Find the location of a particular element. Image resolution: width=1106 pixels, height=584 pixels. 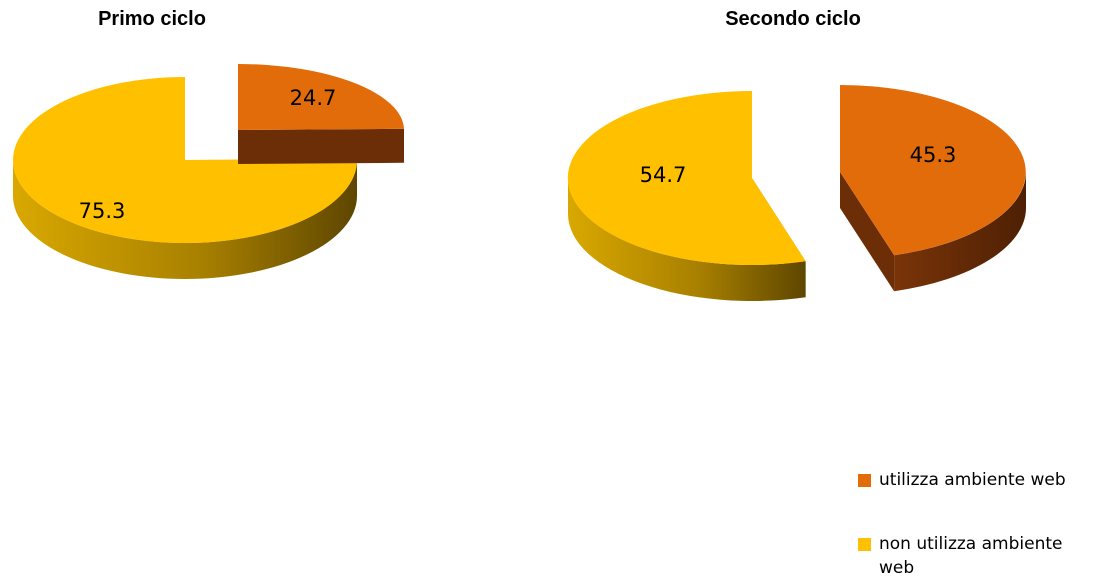

legend-label: non utilizza ambiente web is located at coordinates (971, 556).